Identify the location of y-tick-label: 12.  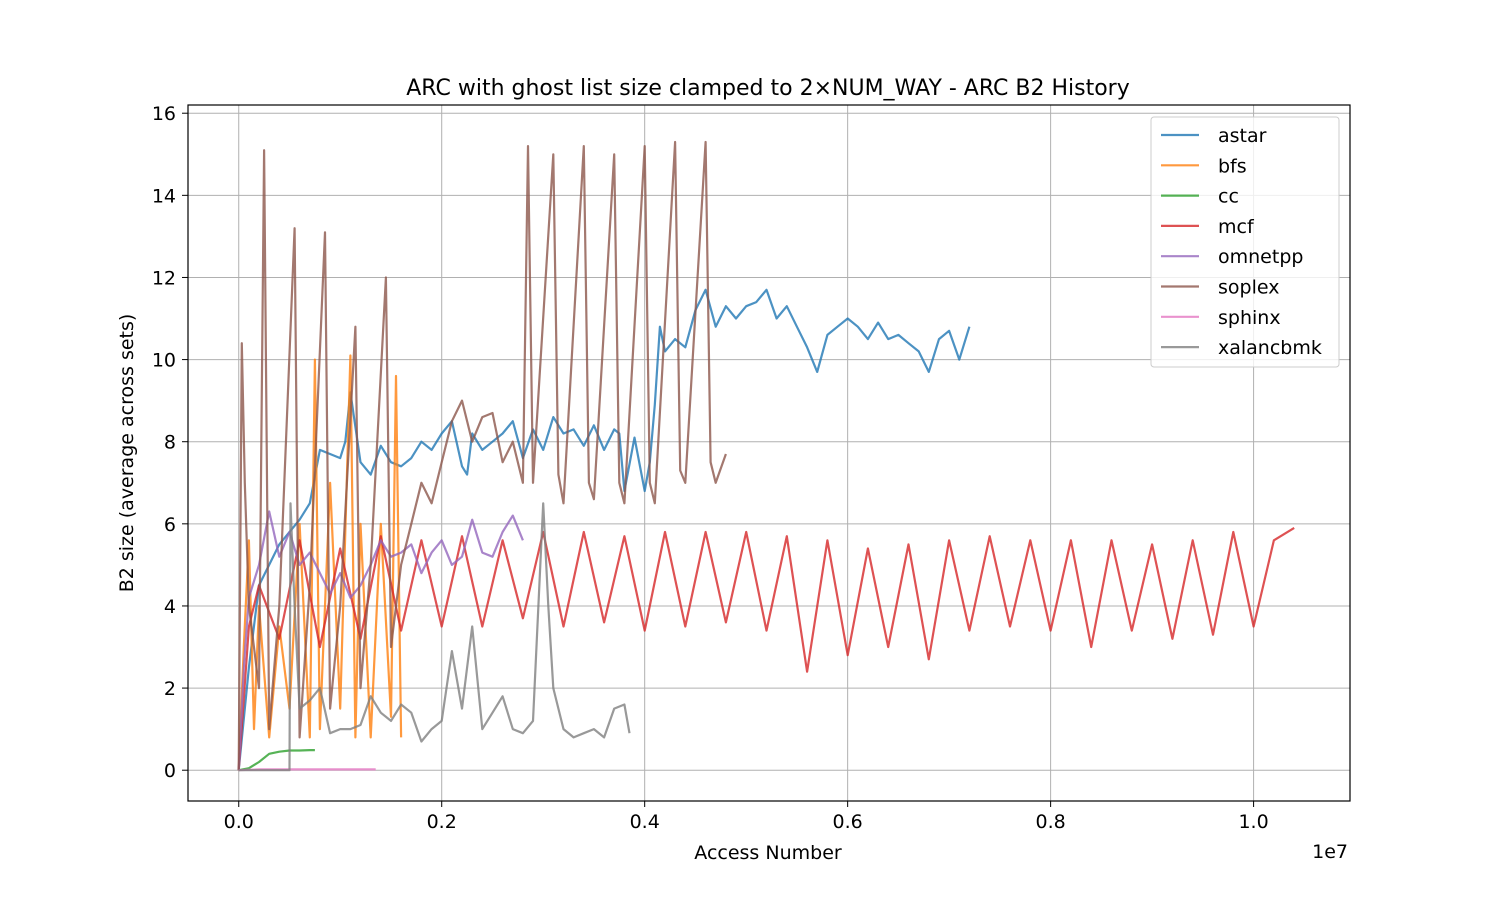
(164, 278).